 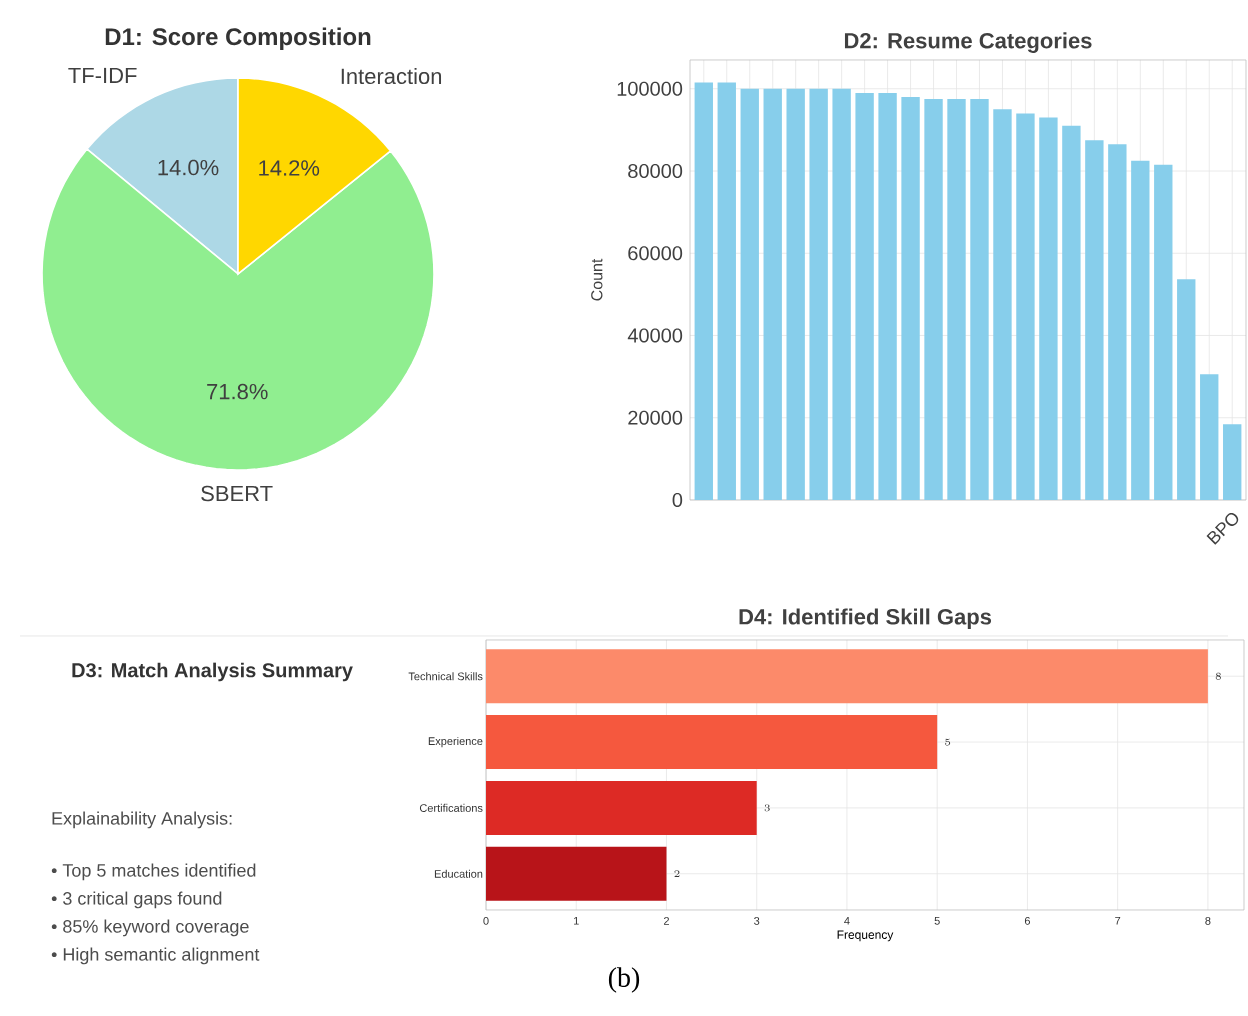 I want to click on text: (b), so click(x=624, y=980).